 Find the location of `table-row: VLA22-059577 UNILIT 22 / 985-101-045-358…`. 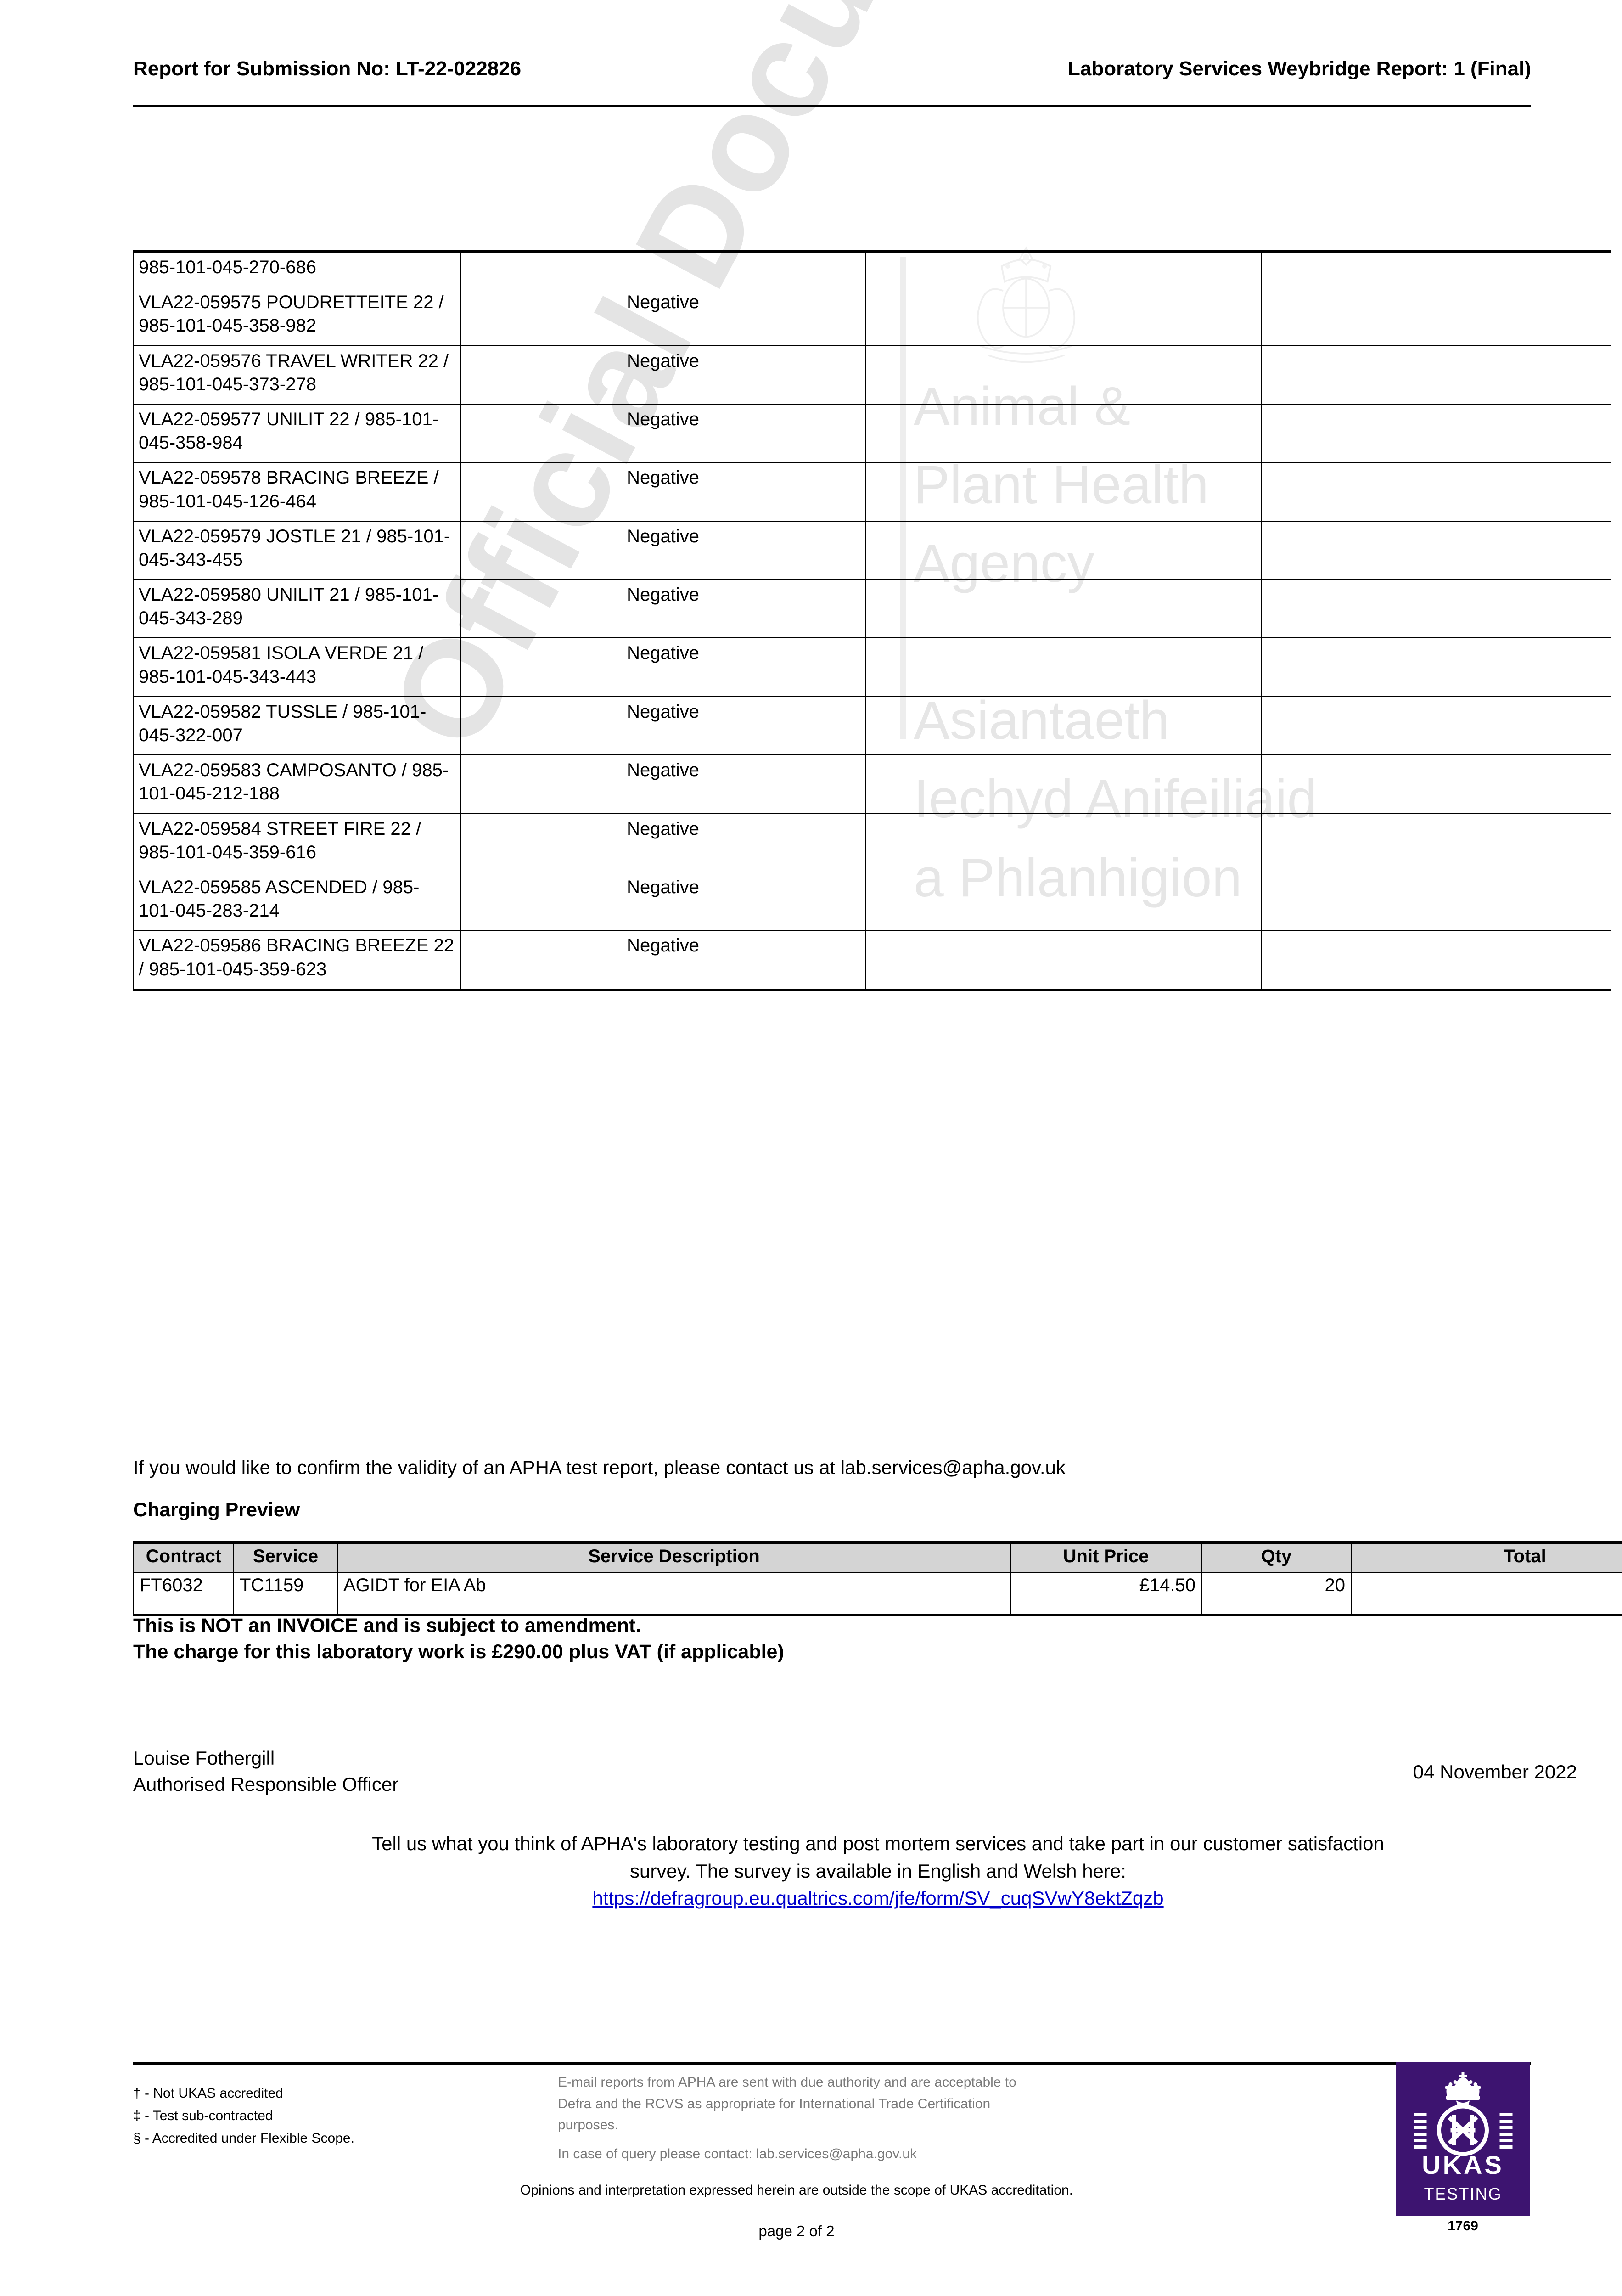

table-row: VLA22-059577 UNILIT 22 / 985-101-045-358… is located at coordinates (872, 433).